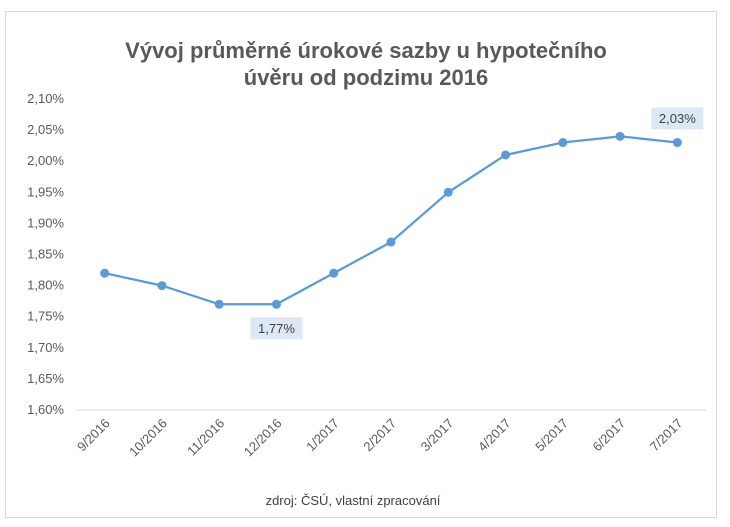  I want to click on y-tick-label: 1,85%, so click(45, 254).